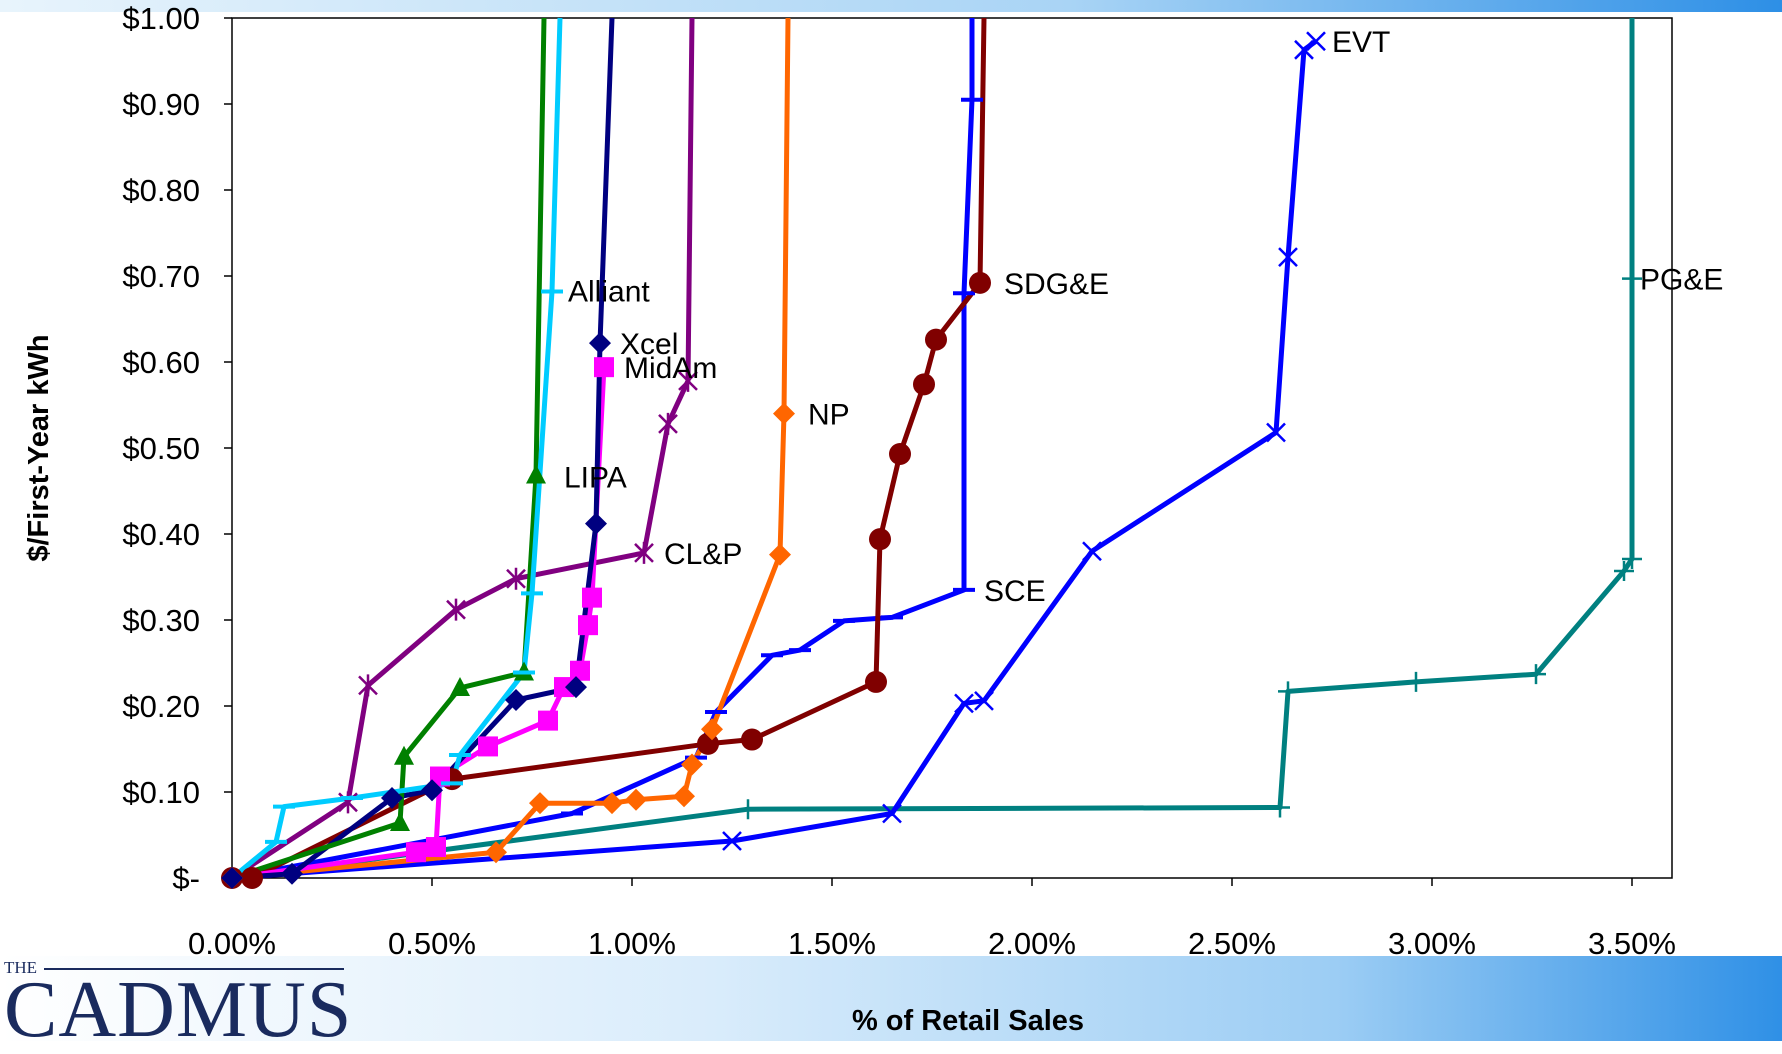 The height and width of the screenshot is (1054, 1782). I want to click on cadmus-logo: THE CADMUS, so click(177, 1001).